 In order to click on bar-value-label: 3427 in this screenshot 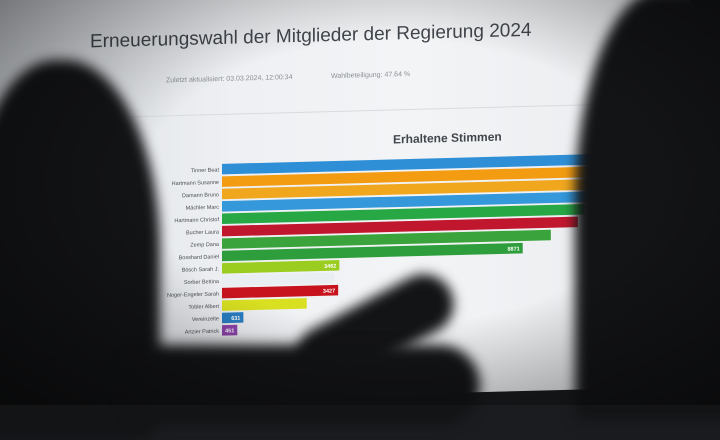, I will do `click(329, 291)`.